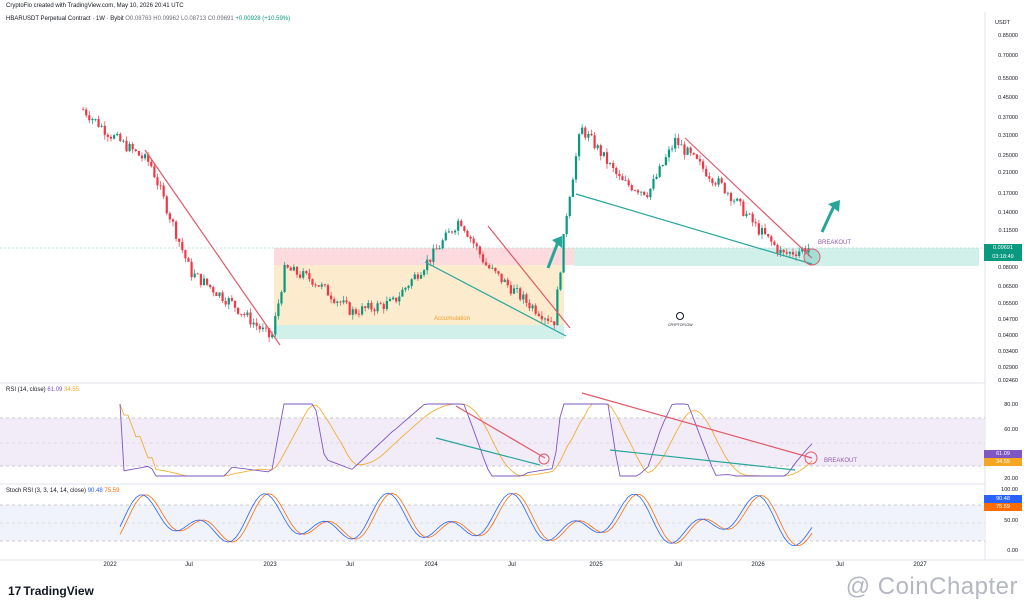 The height and width of the screenshot is (604, 1024). What do you see at coordinates (1008, 156) in the screenshot?
I see `price-tick: 0.25000` at bounding box center [1008, 156].